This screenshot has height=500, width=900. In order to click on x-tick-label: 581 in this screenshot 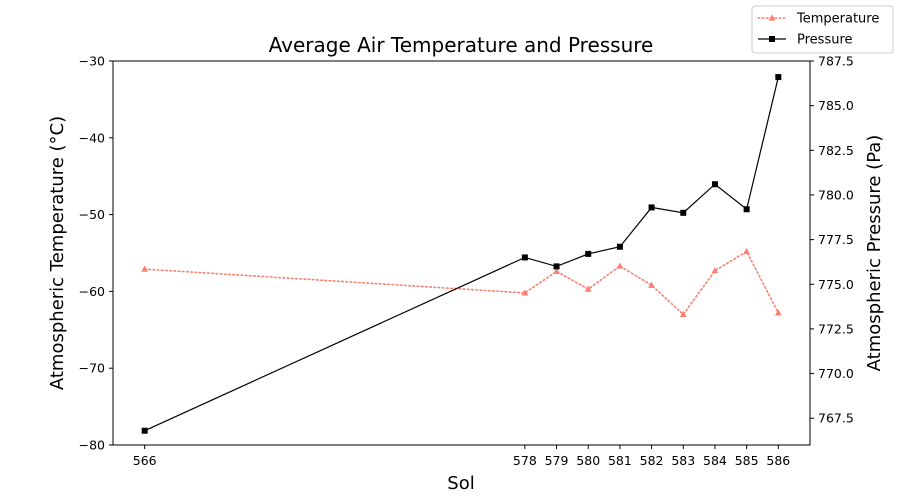, I will do `click(620, 460)`.